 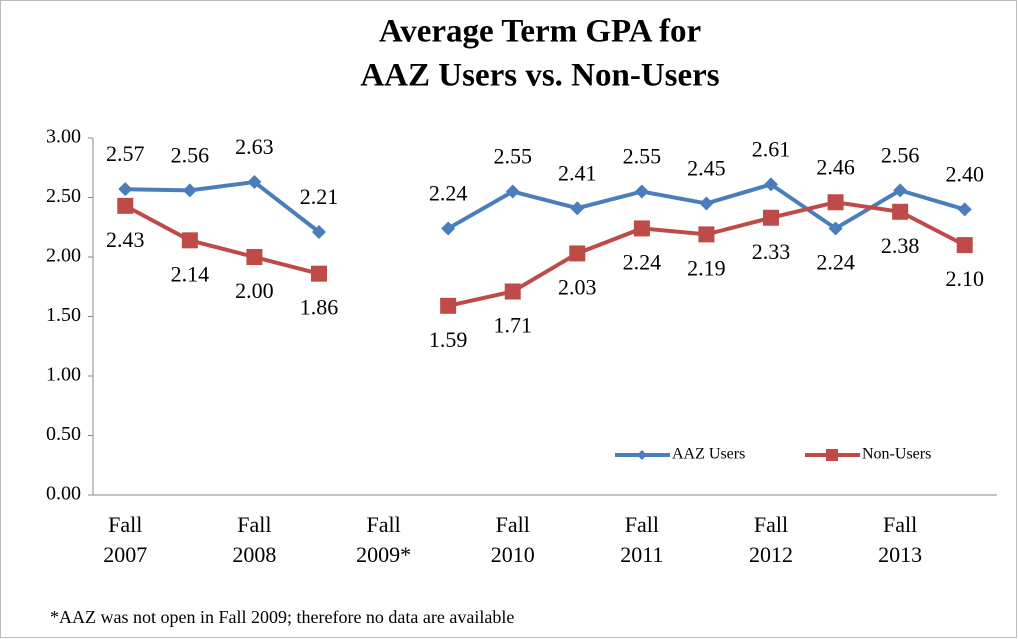 What do you see at coordinates (706, 267) in the screenshot?
I see `data-label: 2.19` at bounding box center [706, 267].